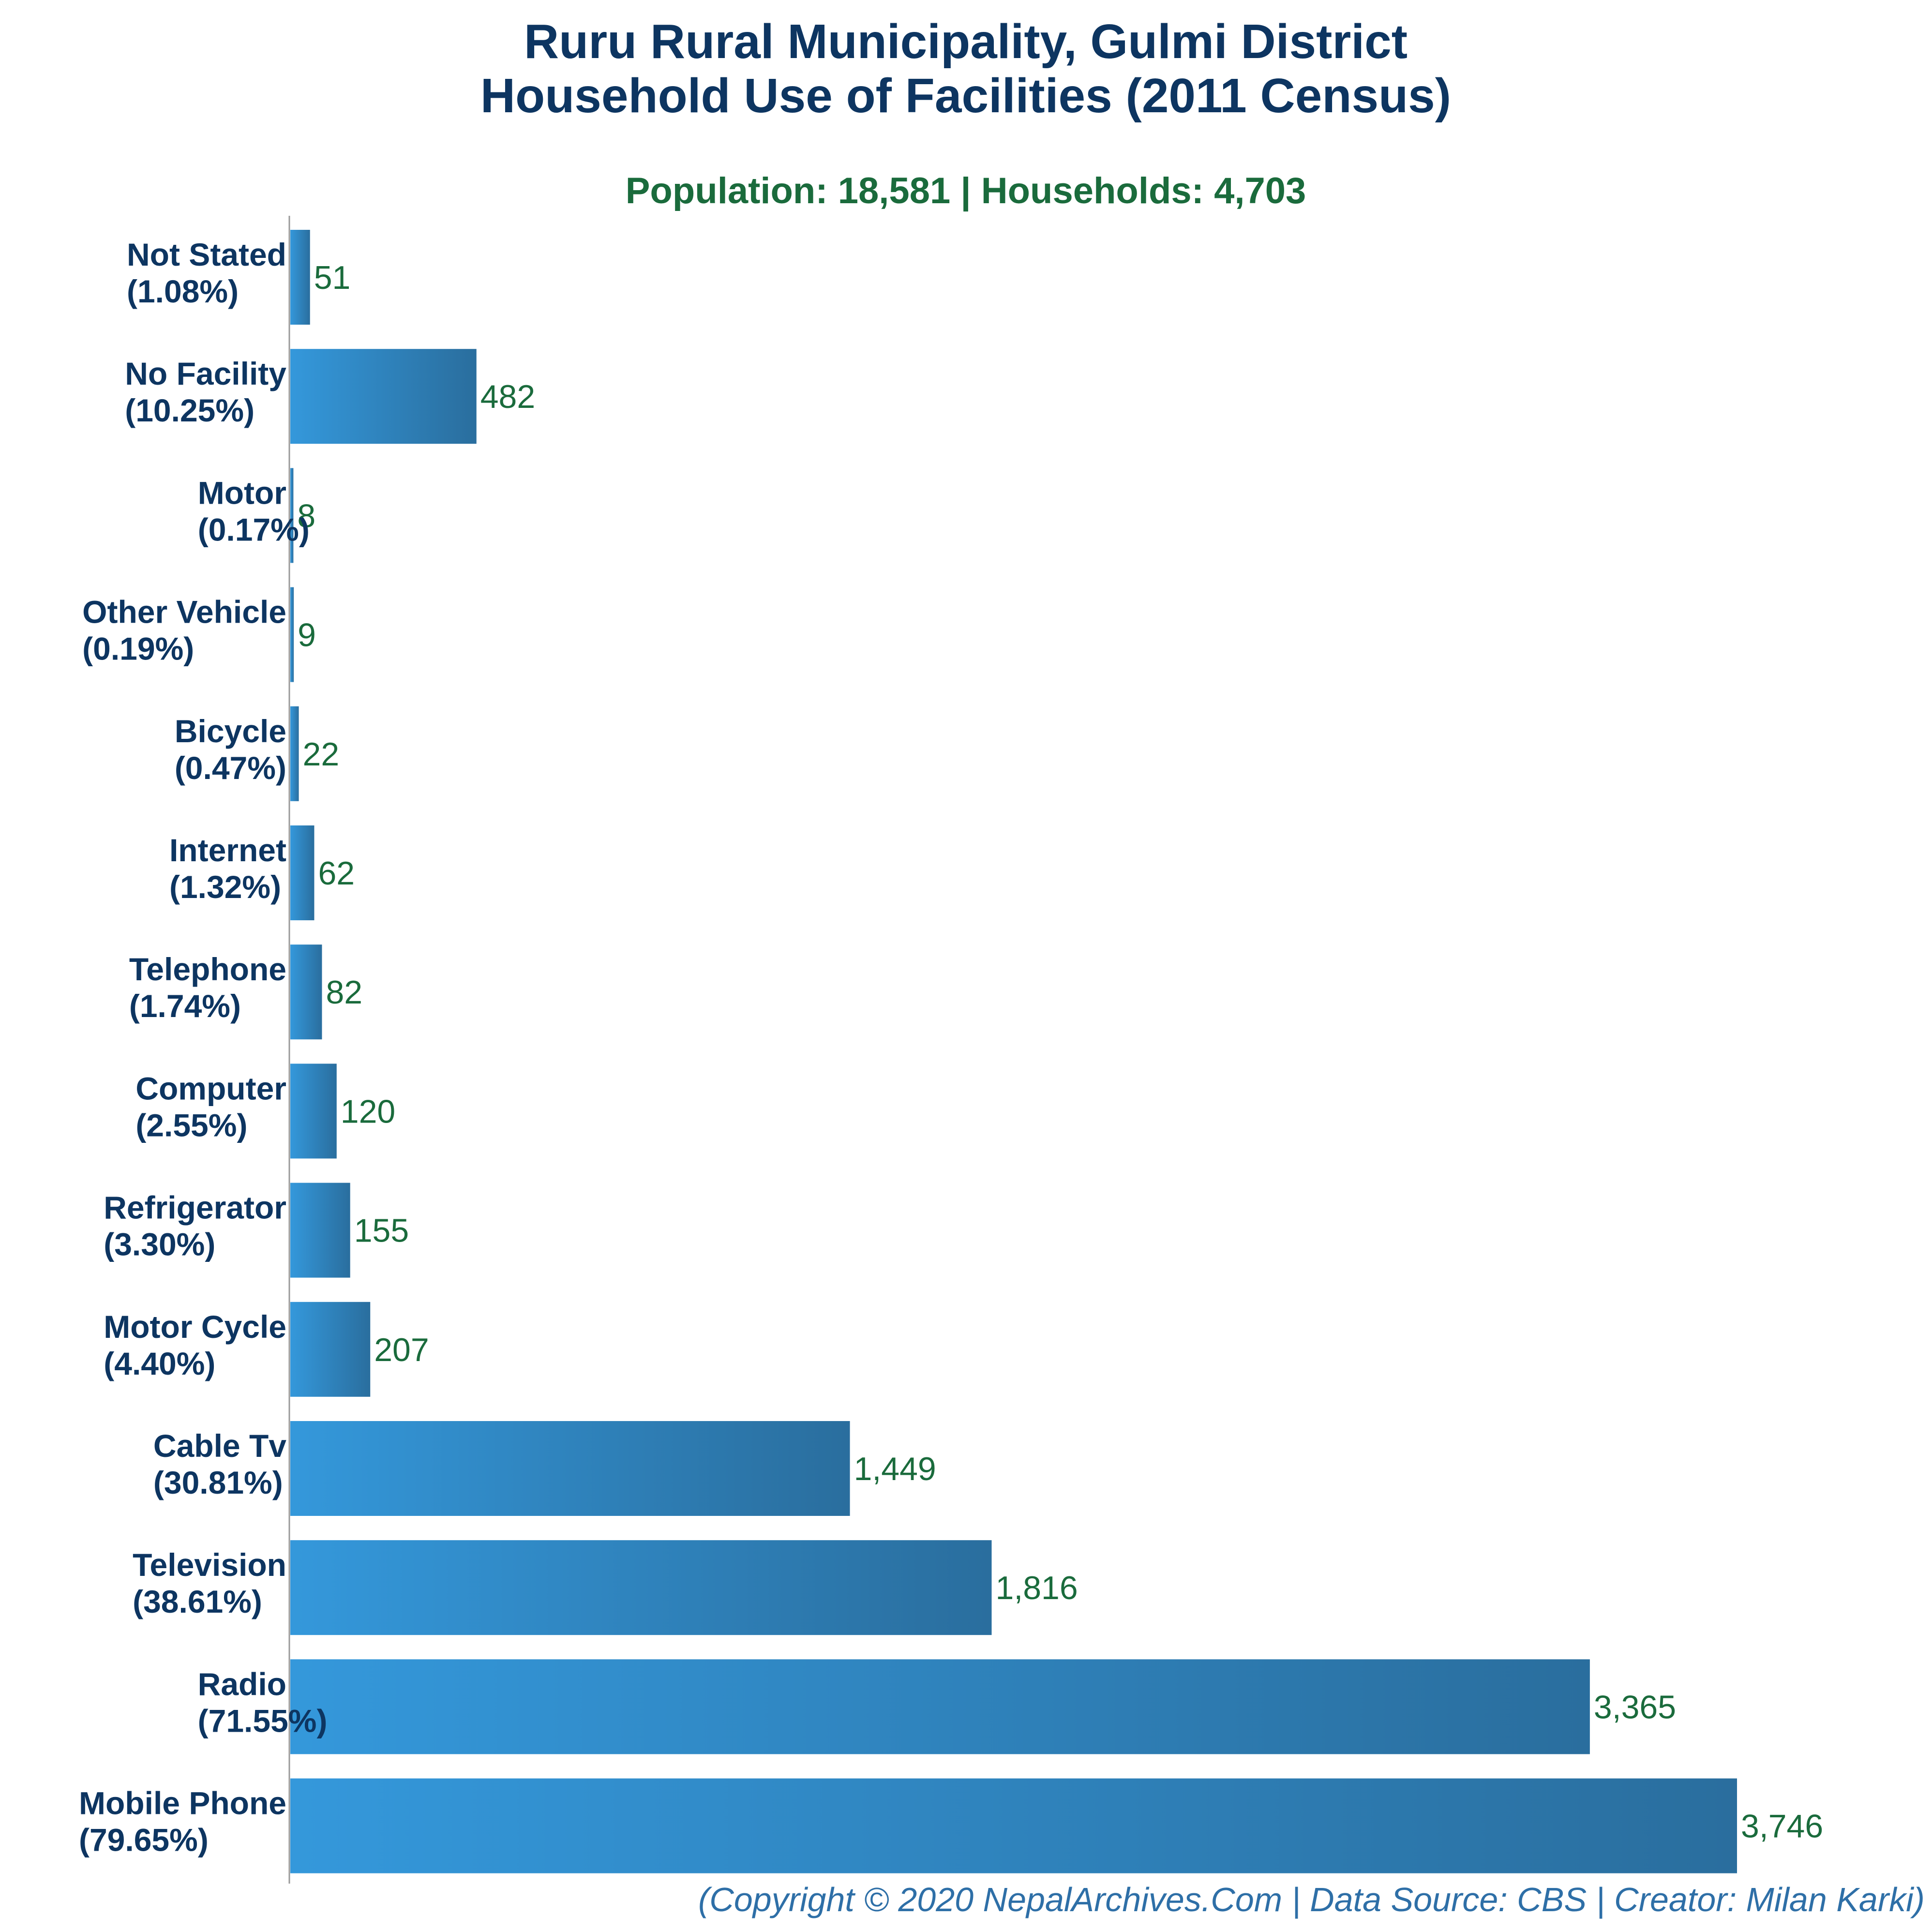  What do you see at coordinates (185, 1006) in the screenshot?
I see `category-percent-label: (1.74%)` at bounding box center [185, 1006].